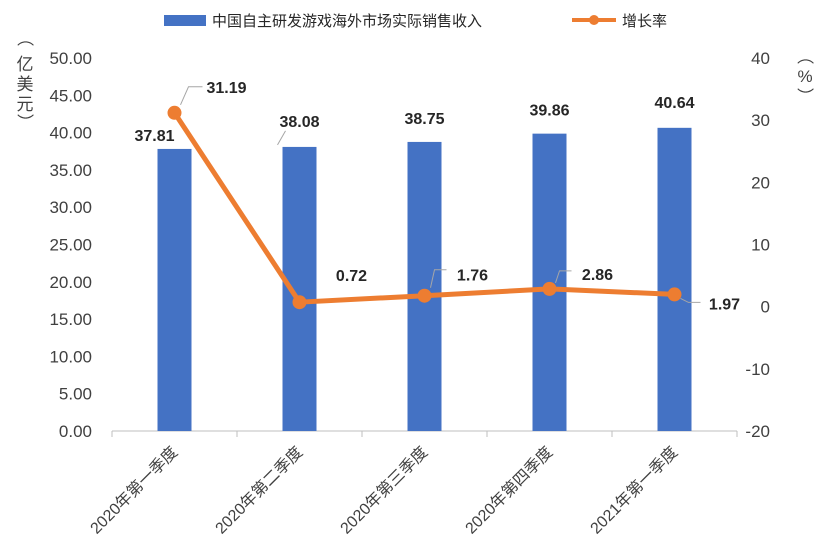 The width and height of the screenshot is (823, 554). Describe the element at coordinates (75, 431) in the screenshot. I see `left-tick-label: 0.00` at that location.